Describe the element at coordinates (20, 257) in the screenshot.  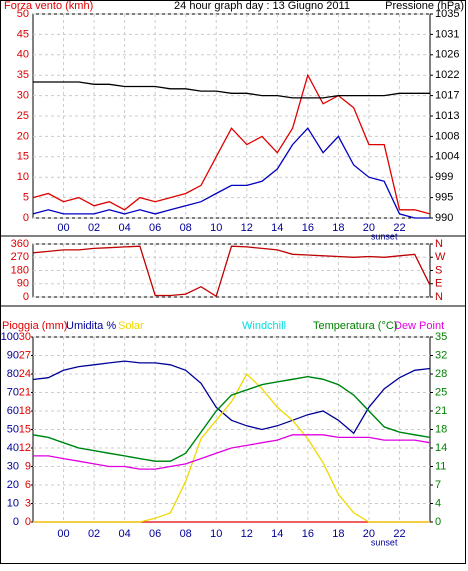
I see `y-tick-label: 270` at that location.